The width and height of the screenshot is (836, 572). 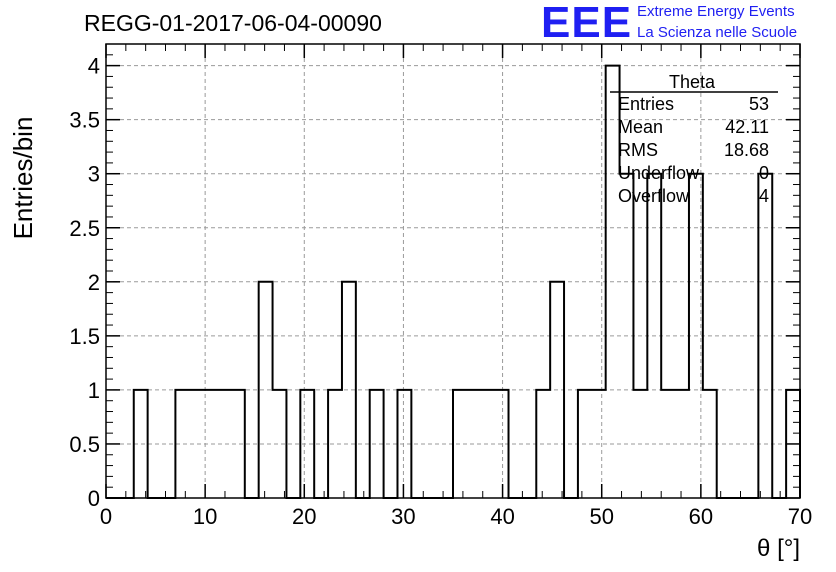 I want to click on stats-label: Overflow, so click(x=654, y=196).